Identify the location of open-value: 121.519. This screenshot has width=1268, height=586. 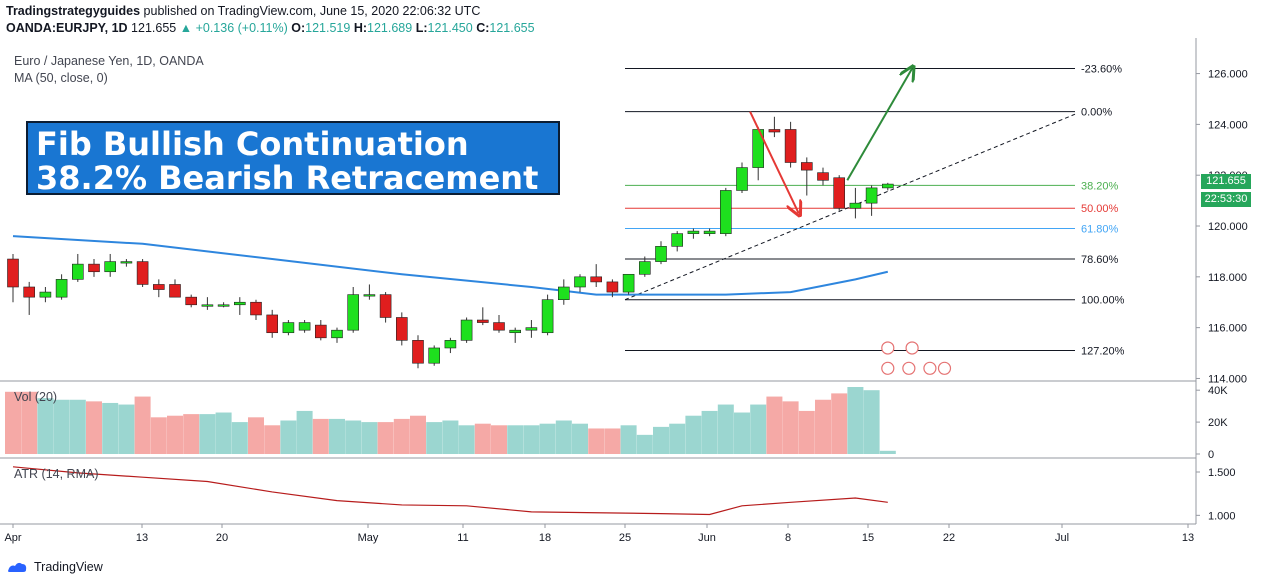
(328, 28).